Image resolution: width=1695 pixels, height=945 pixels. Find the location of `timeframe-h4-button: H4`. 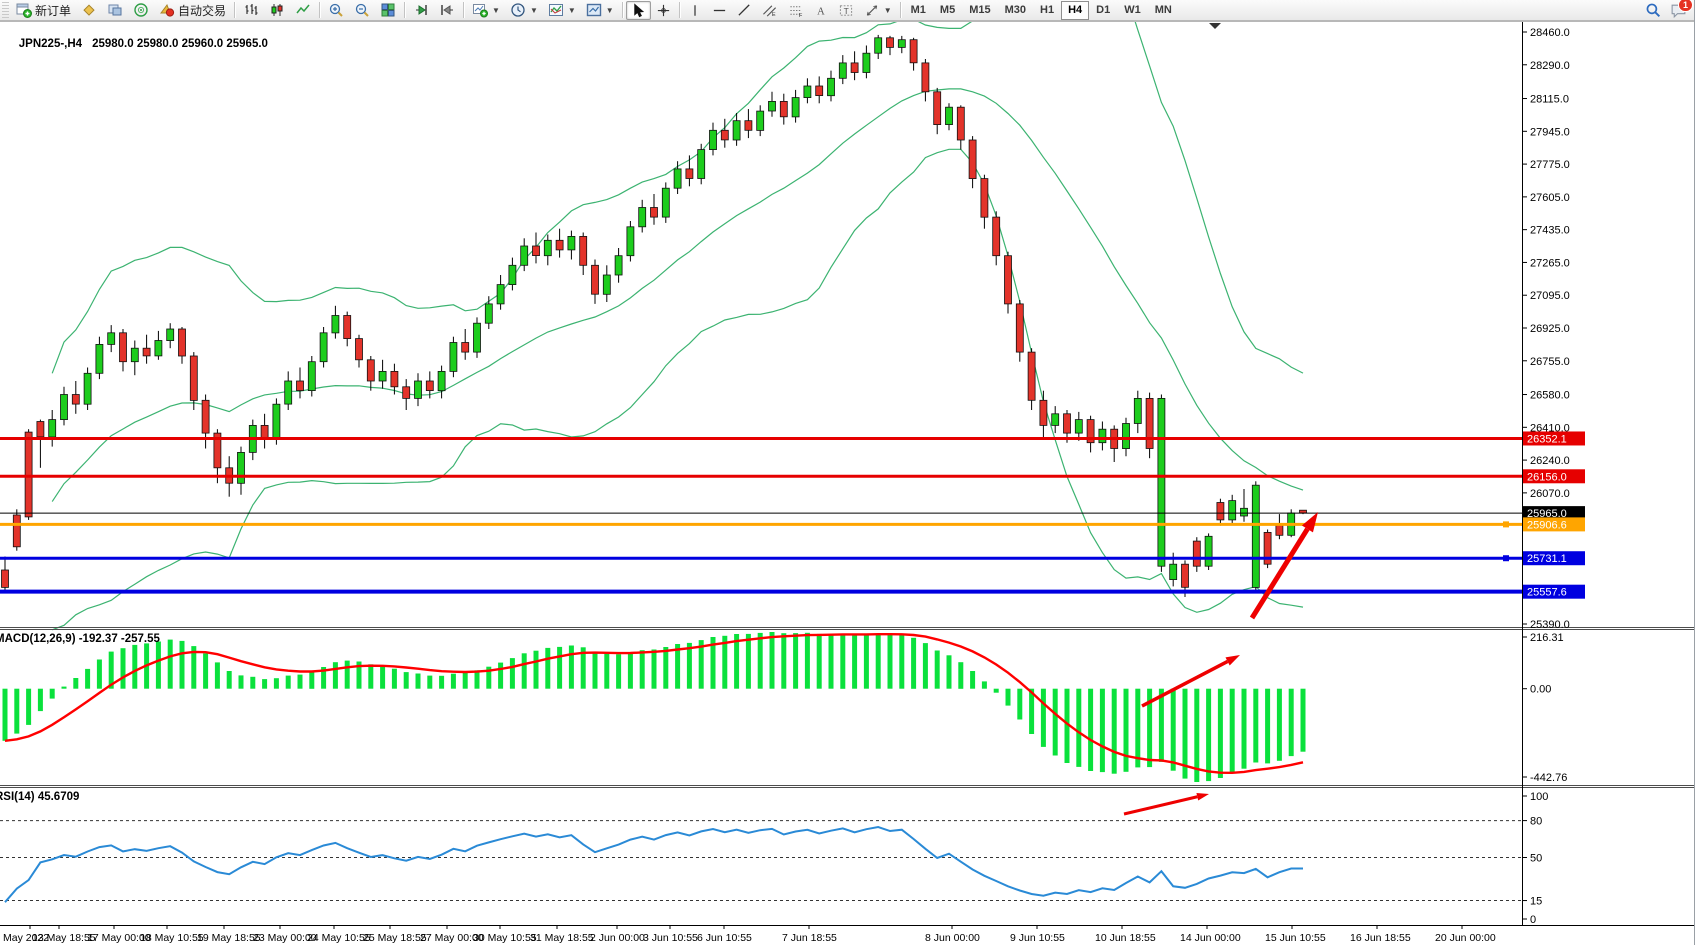

timeframe-h4-button: H4 is located at coordinates (1075, 10).